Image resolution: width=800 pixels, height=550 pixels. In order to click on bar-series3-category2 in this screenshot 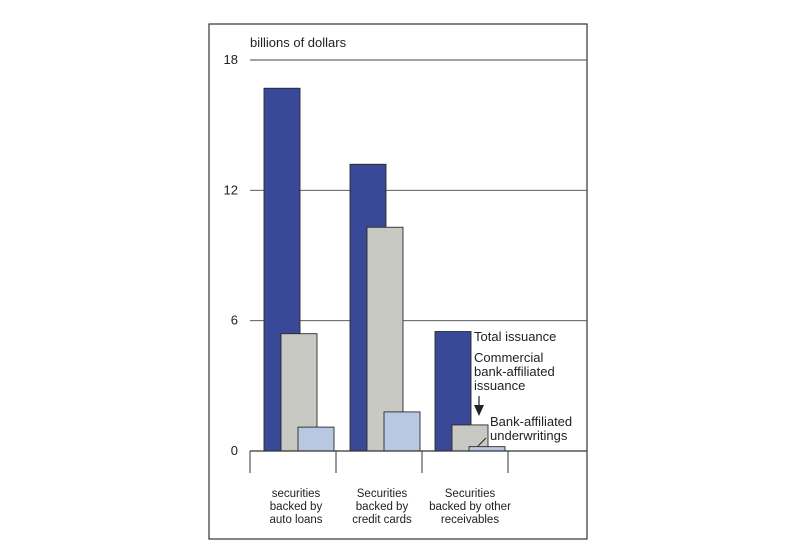, I will do `click(402, 431)`.